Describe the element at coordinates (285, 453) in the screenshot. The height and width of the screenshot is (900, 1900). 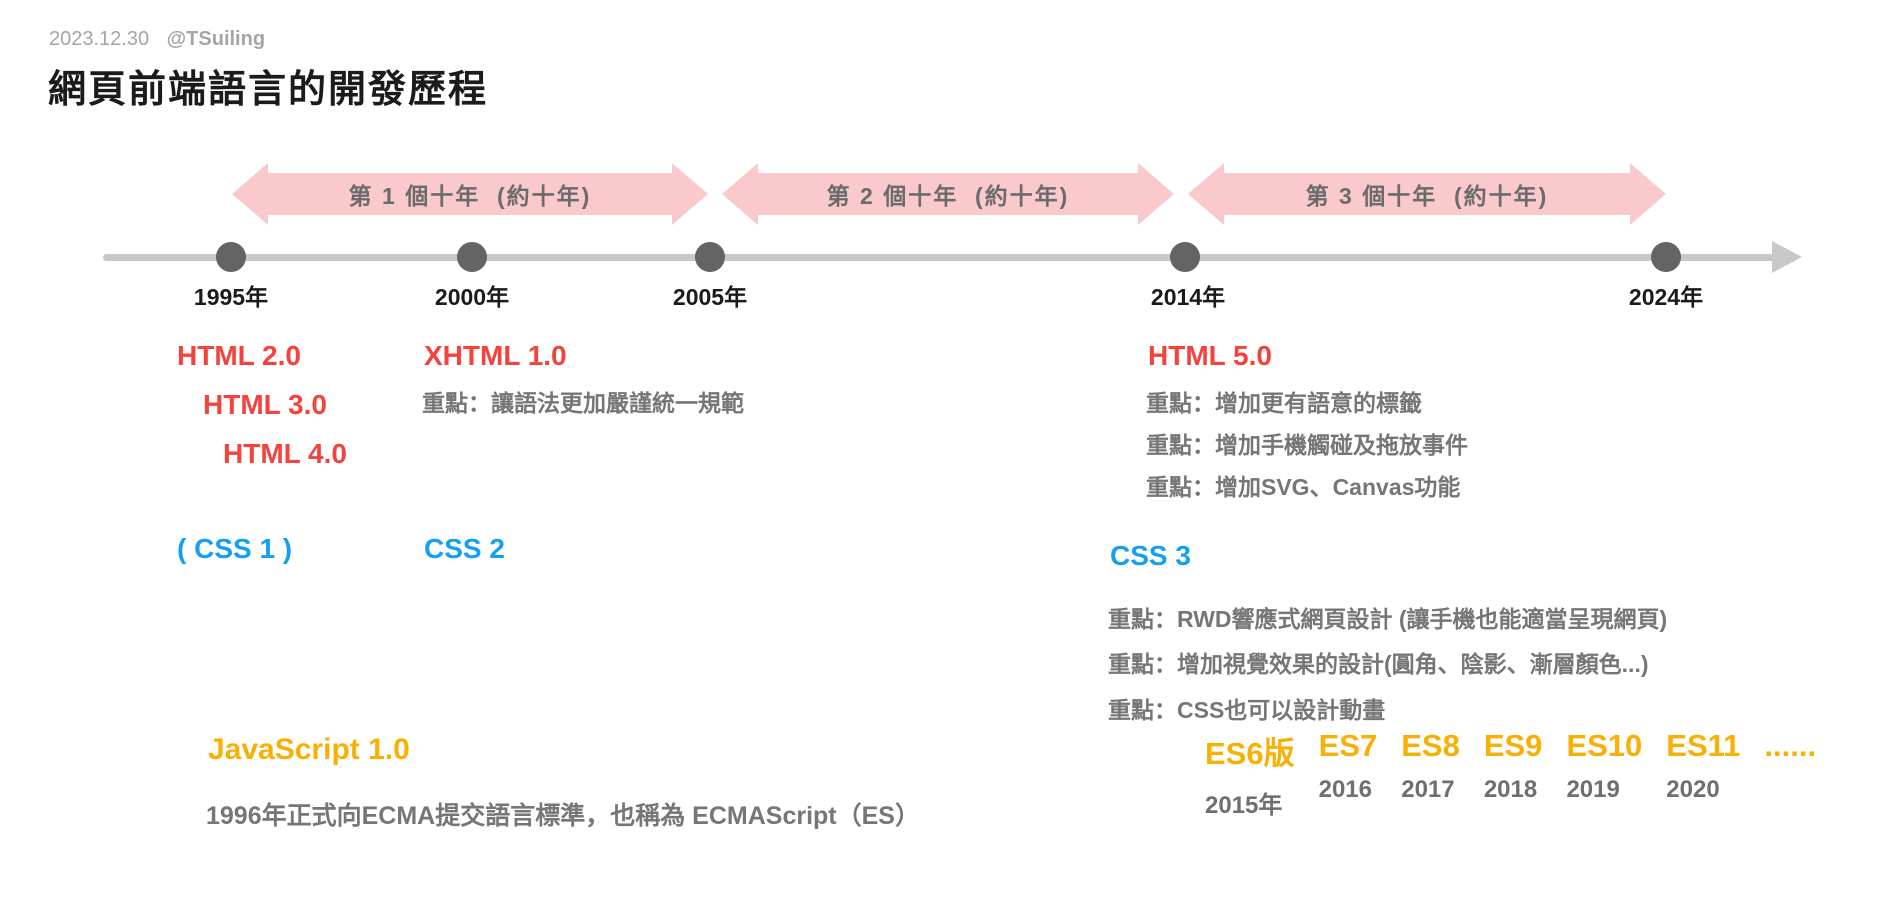
I see `html4-label: HTML 4.0` at that location.